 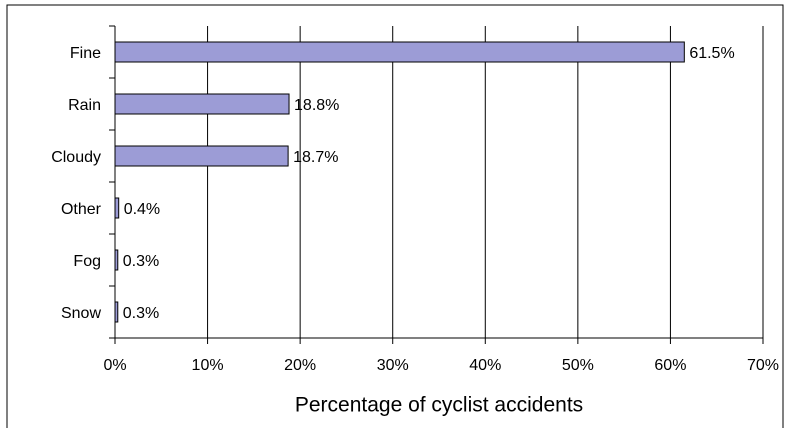 What do you see at coordinates (485, 365) in the screenshot?
I see `x-tick-label: 40%` at bounding box center [485, 365].